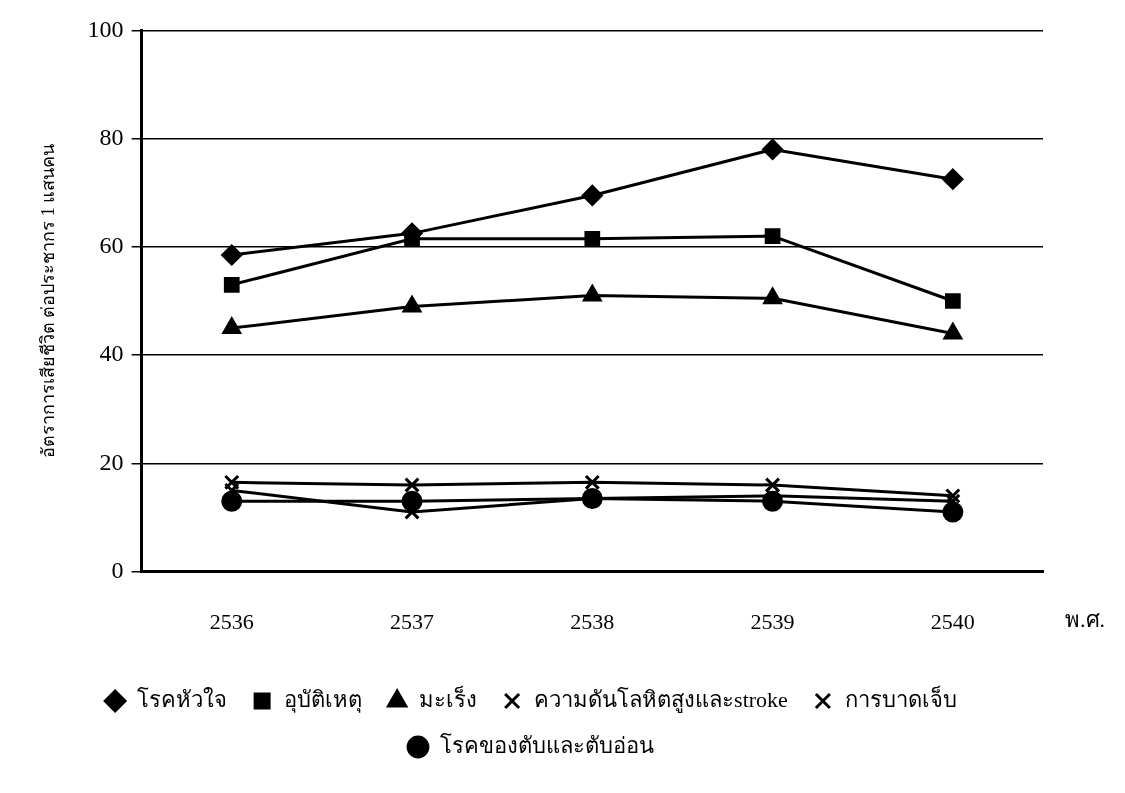 This screenshot has width=1125, height=793. What do you see at coordinates (952, 621) in the screenshot?
I see `x-tick-label: 2540` at bounding box center [952, 621].